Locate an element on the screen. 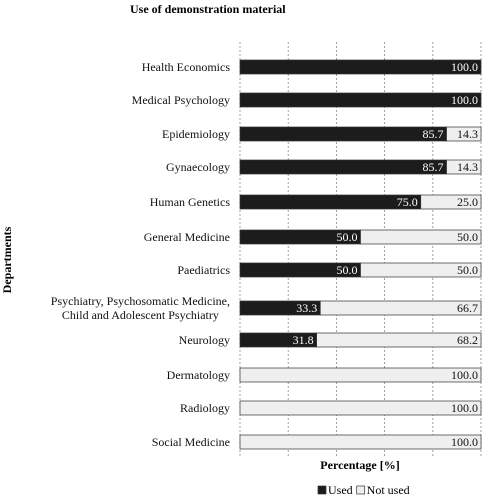  y-tick-label: Dermatology is located at coordinates (198, 375).